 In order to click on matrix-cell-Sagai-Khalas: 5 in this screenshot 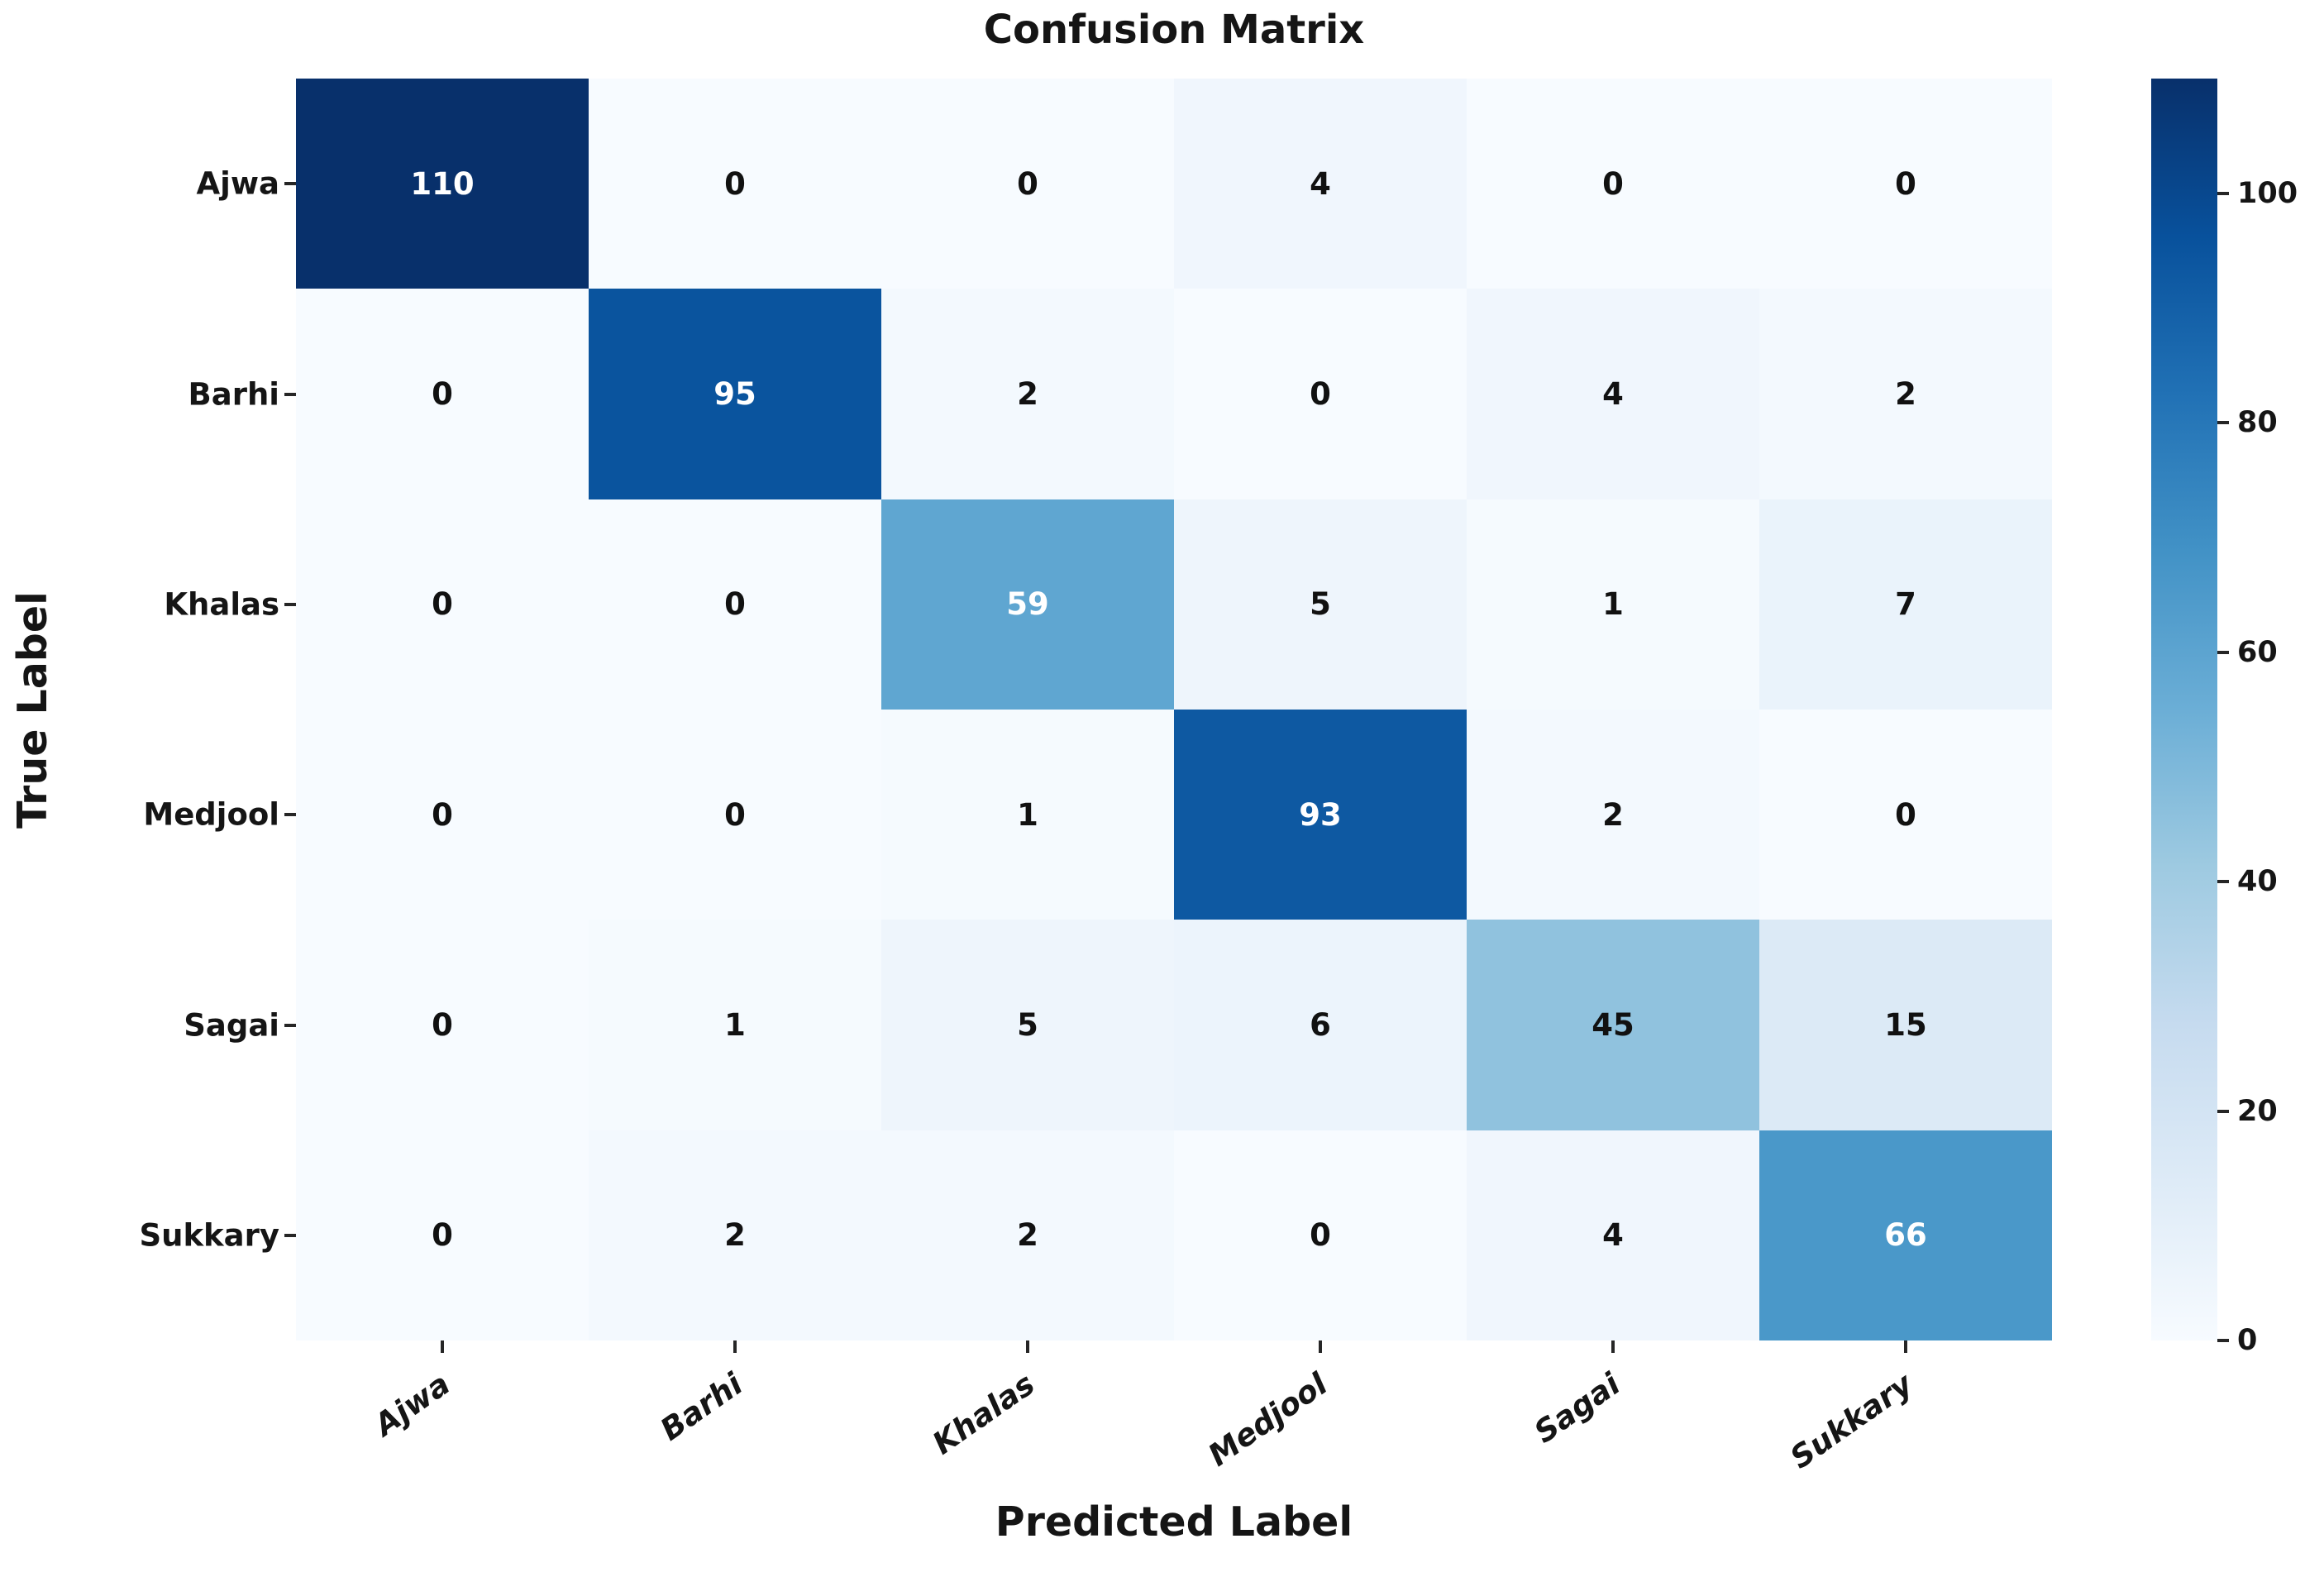, I will do `click(1027, 1025)`.